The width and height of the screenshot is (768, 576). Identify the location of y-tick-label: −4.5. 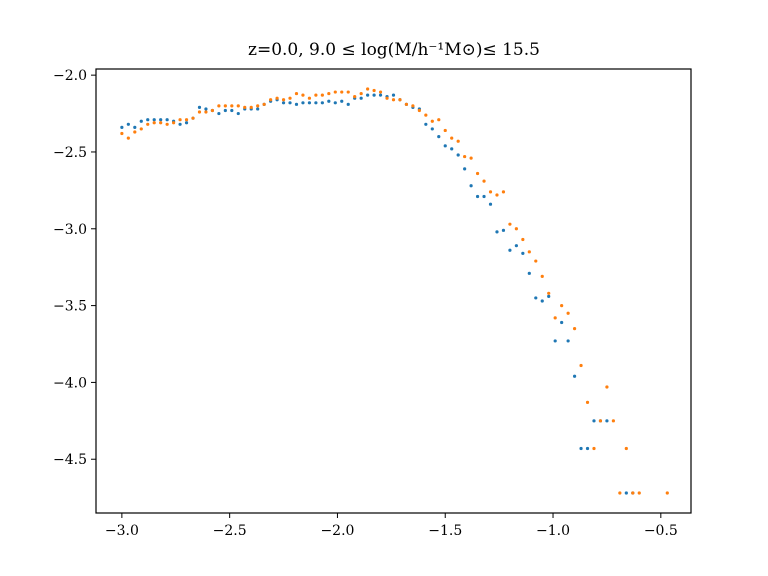
(70, 460).